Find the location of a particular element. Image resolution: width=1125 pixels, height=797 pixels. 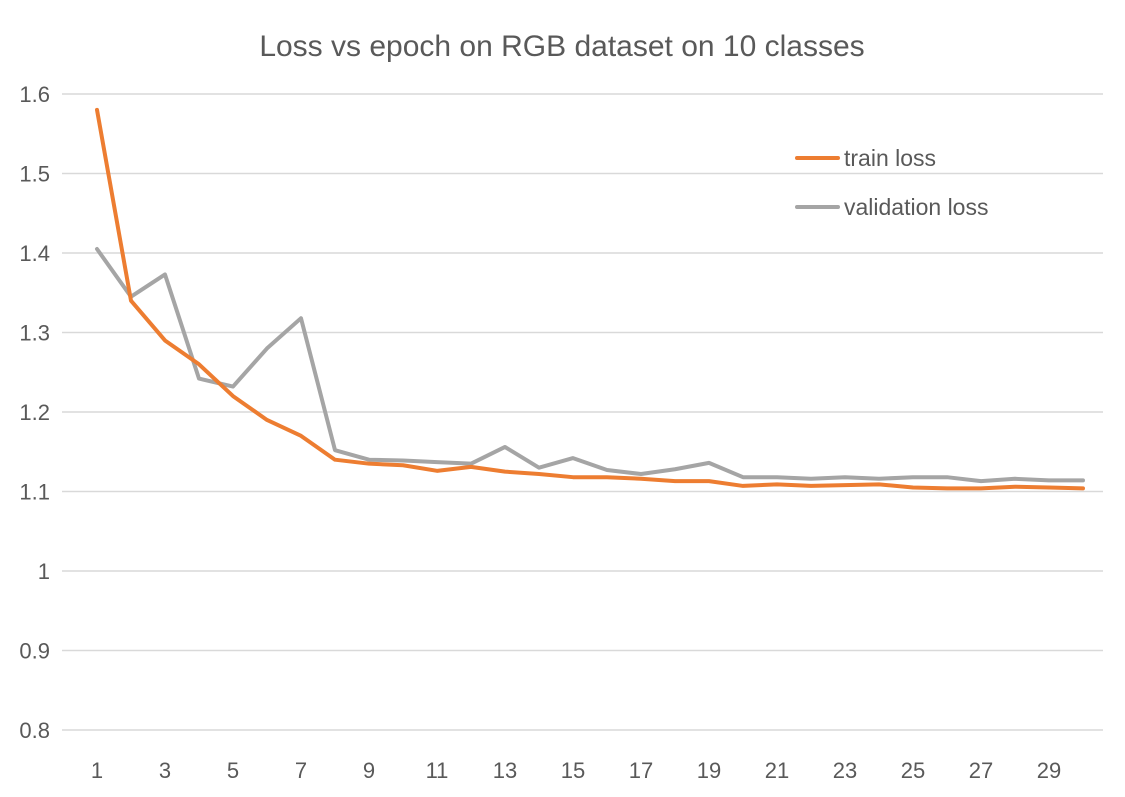

y-axis-ticks: 0.8 0.9 1 1.1 1.2 1.3 1.4 1.5 1.6 is located at coordinates (34, 412).